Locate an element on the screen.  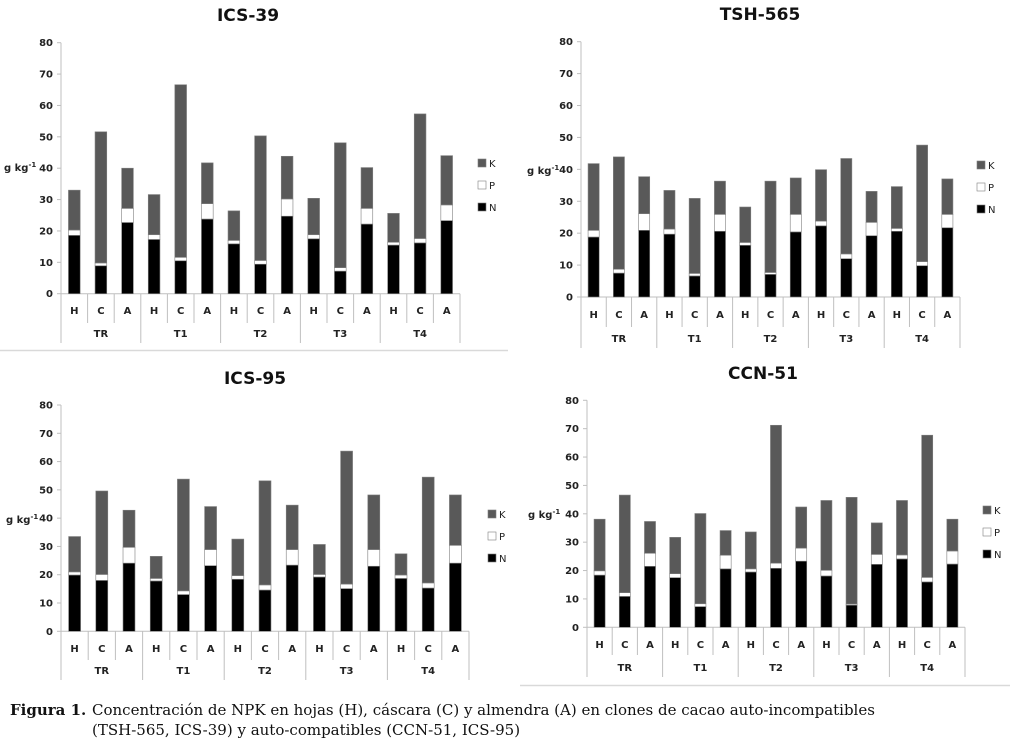
y-tick-label: 50 is located at coordinates (46, 490).